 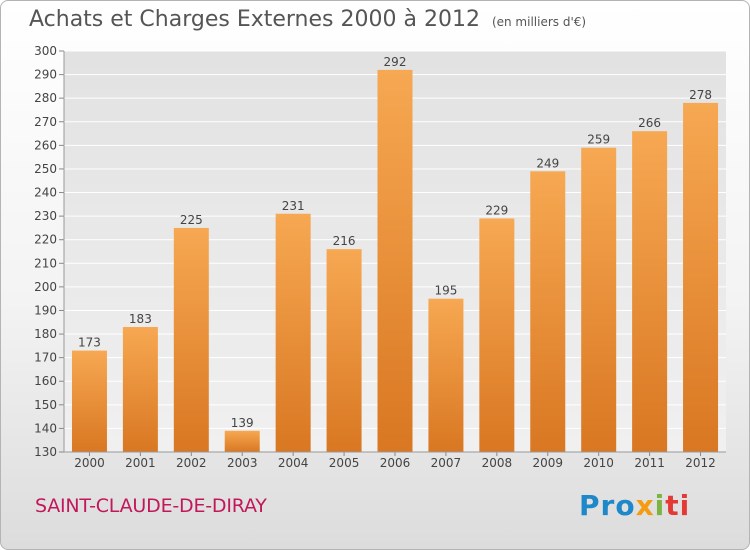 What do you see at coordinates (89, 463) in the screenshot?
I see `x-tick-label: 2000` at bounding box center [89, 463].